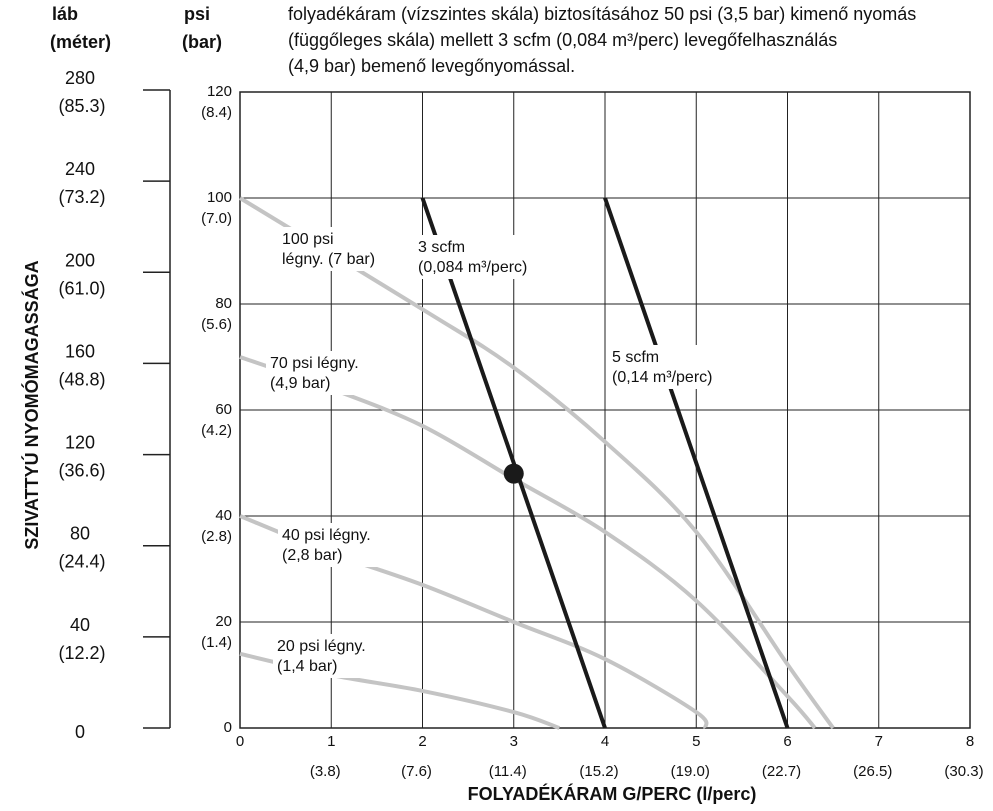  What do you see at coordinates (81, 106) in the screenshot?
I see `meter-tick-label: (85.3)` at bounding box center [81, 106].